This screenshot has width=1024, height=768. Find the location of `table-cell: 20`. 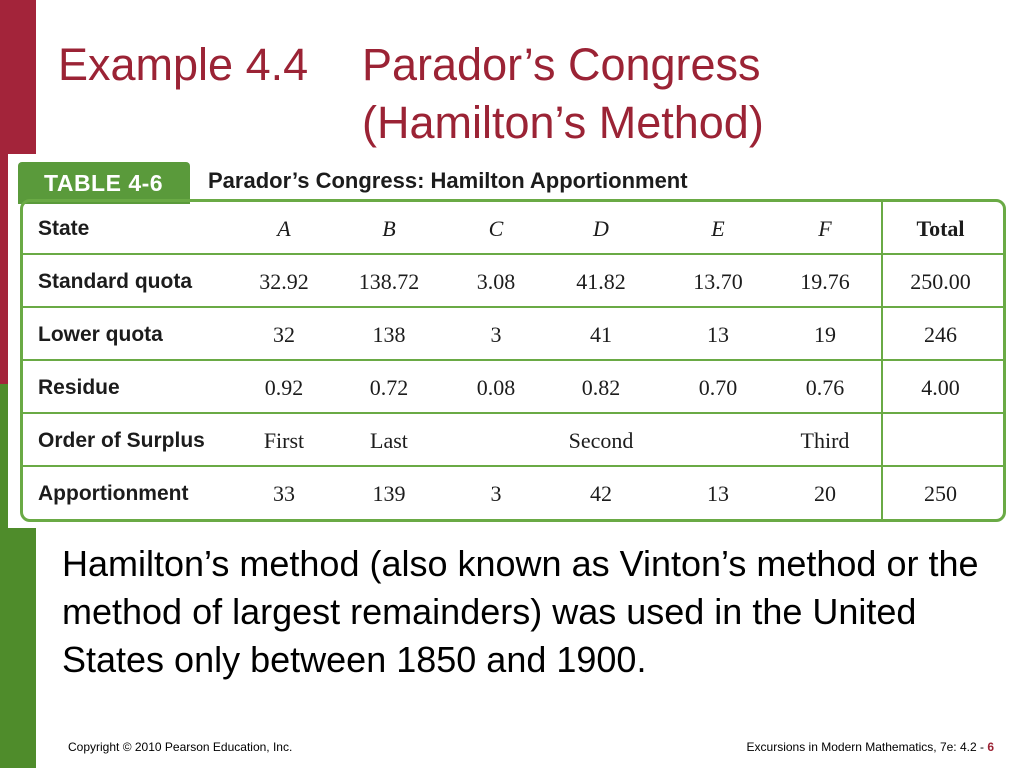

table-cell: 20 is located at coordinates (825, 493).